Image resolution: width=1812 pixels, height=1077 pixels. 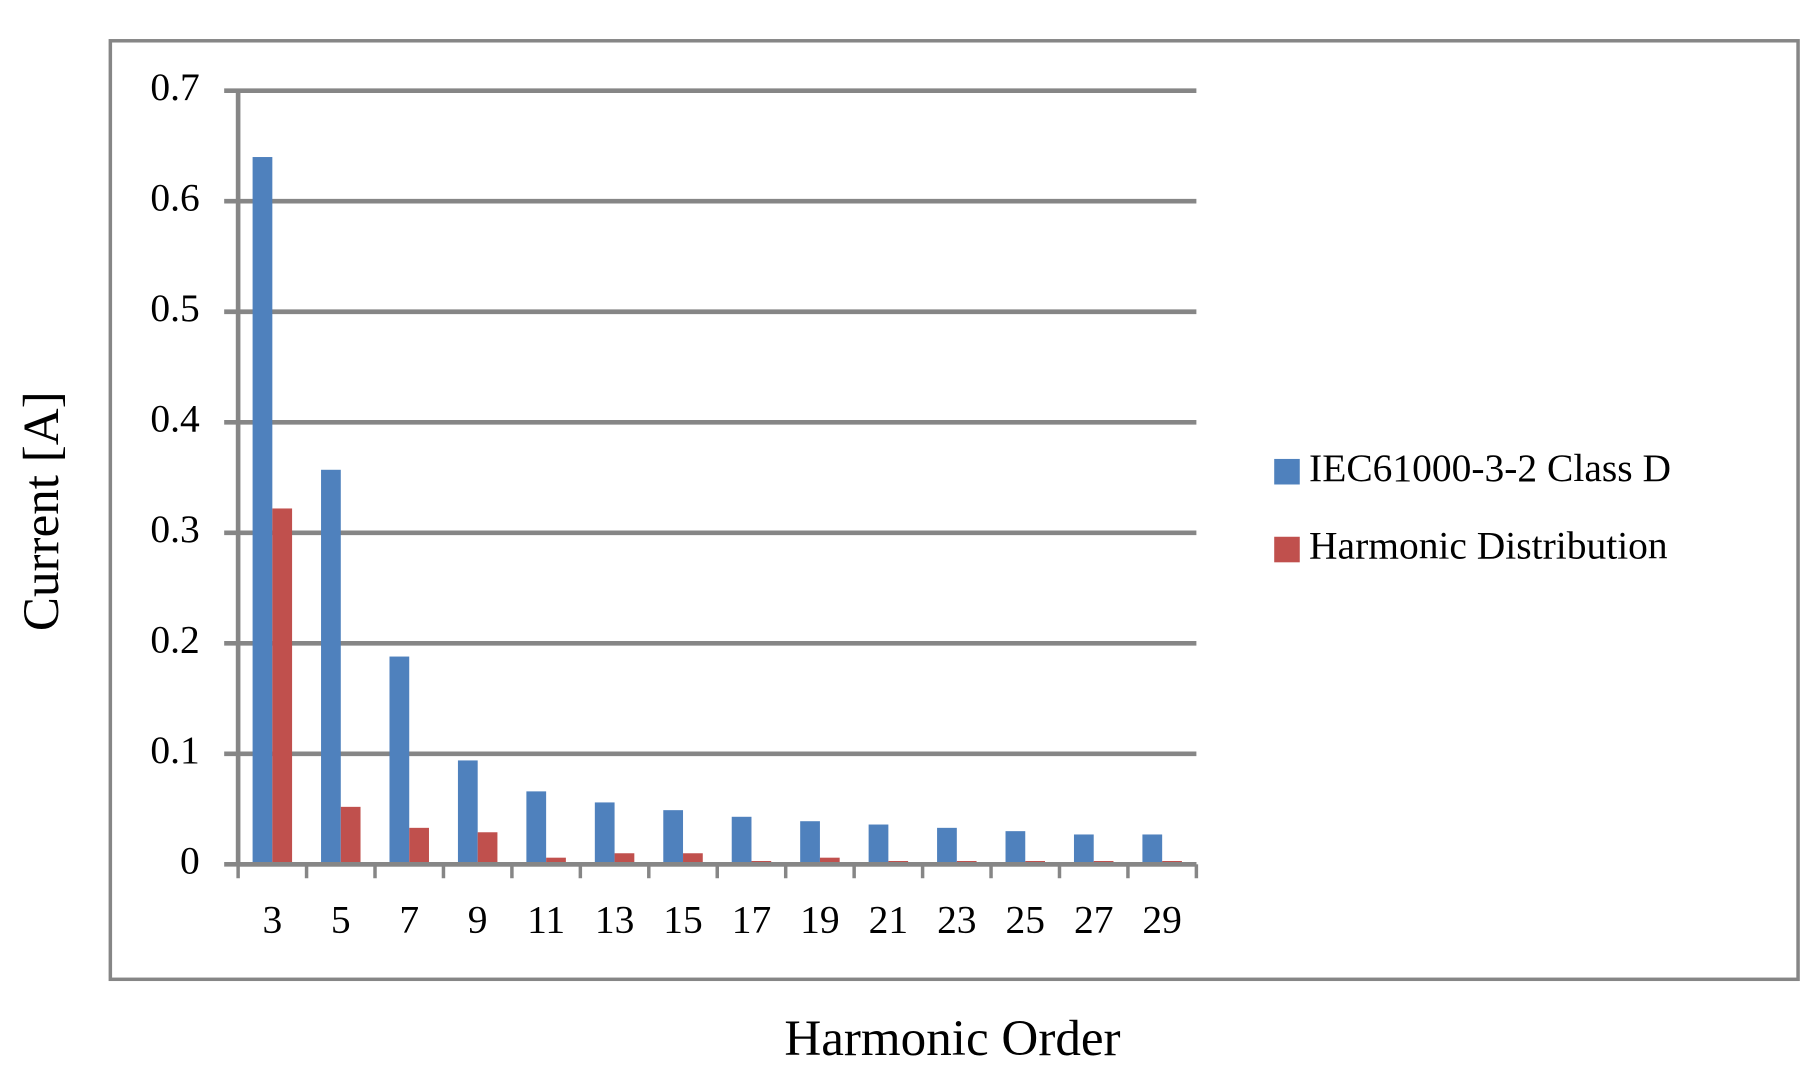 What do you see at coordinates (272, 920) in the screenshot?
I see `x-tick-label: 3` at bounding box center [272, 920].